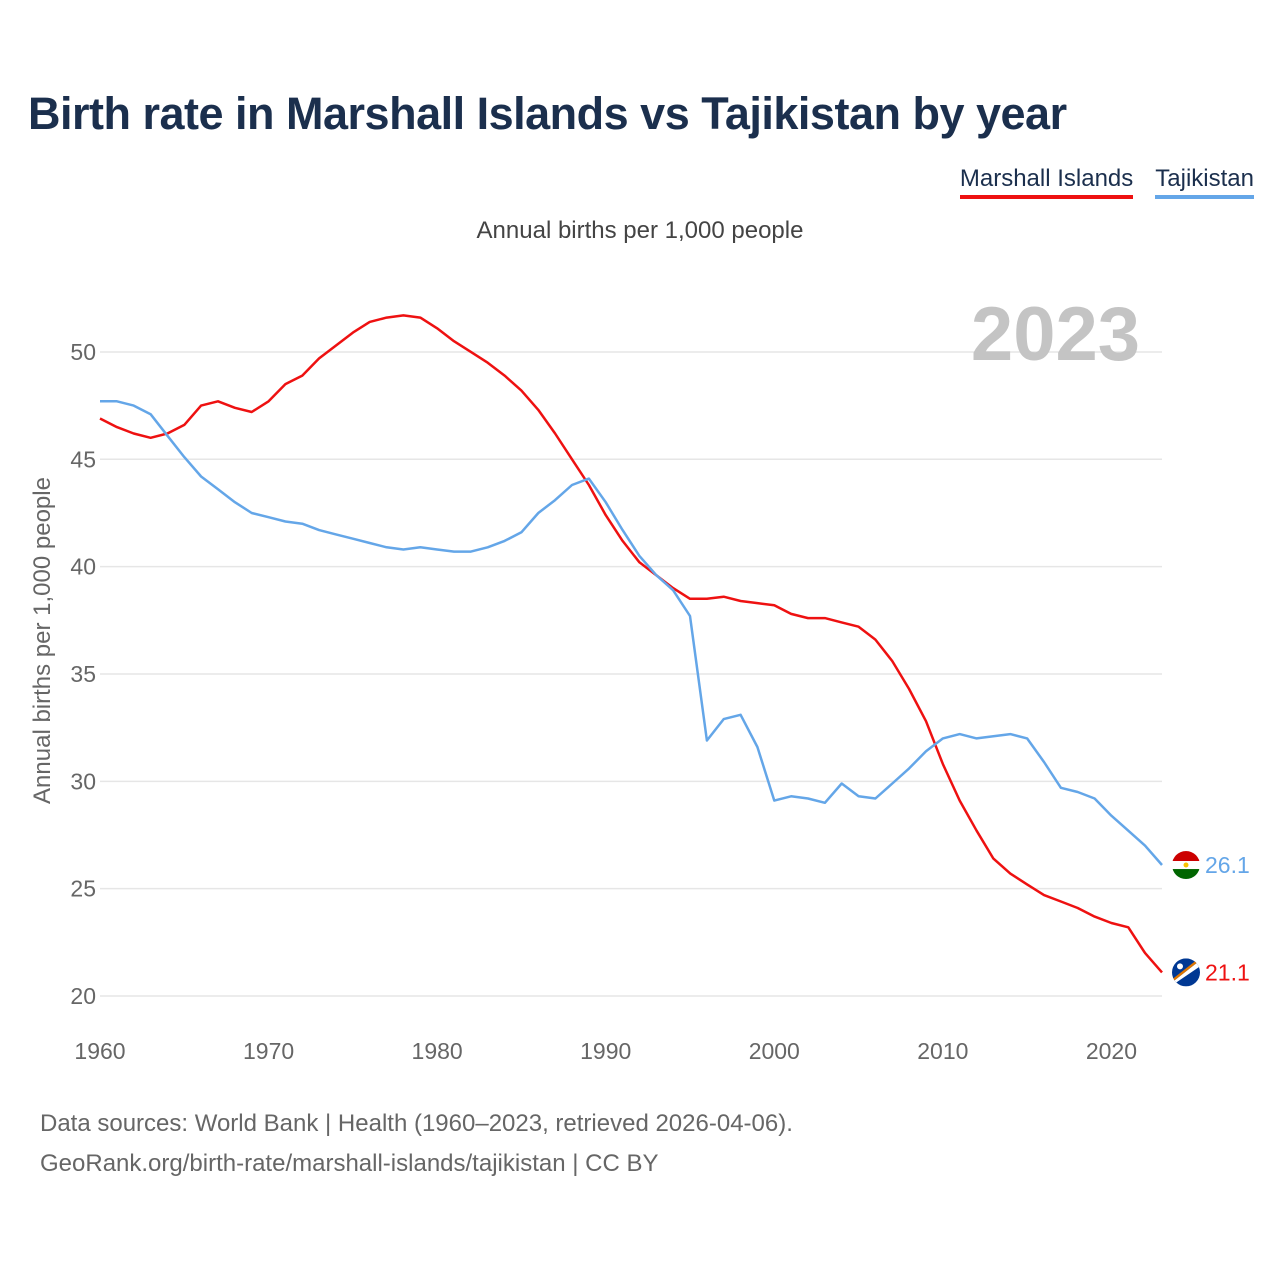  What do you see at coordinates (1204, 182) in the screenshot?
I see `legend-item-tajikistan: Tajikistan` at bounding box center [1204, 182].